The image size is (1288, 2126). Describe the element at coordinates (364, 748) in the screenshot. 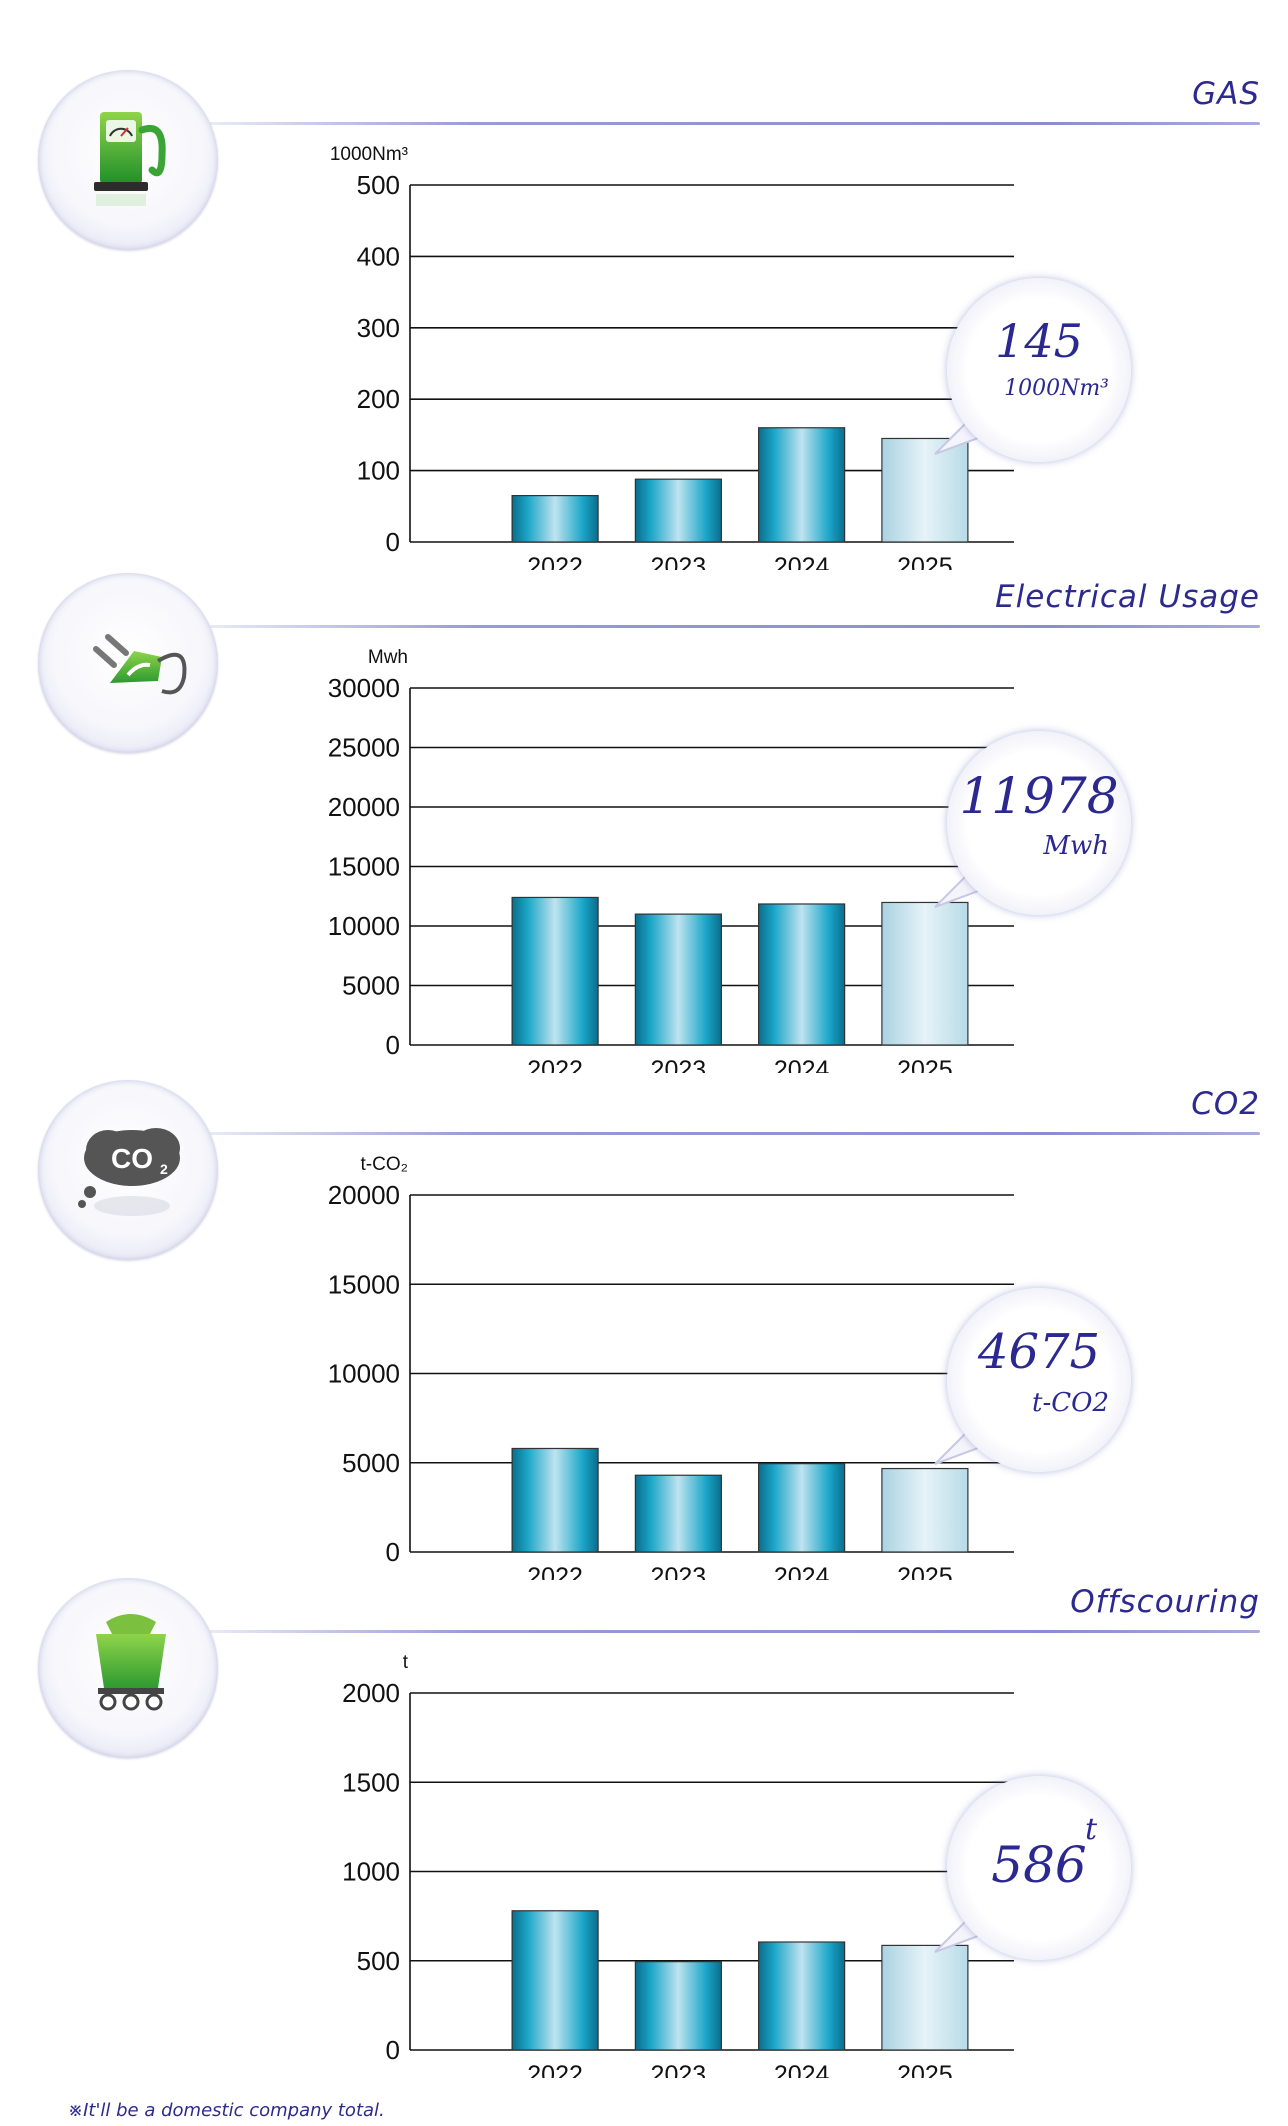

I see `y-tick-label: 25000` at that location.